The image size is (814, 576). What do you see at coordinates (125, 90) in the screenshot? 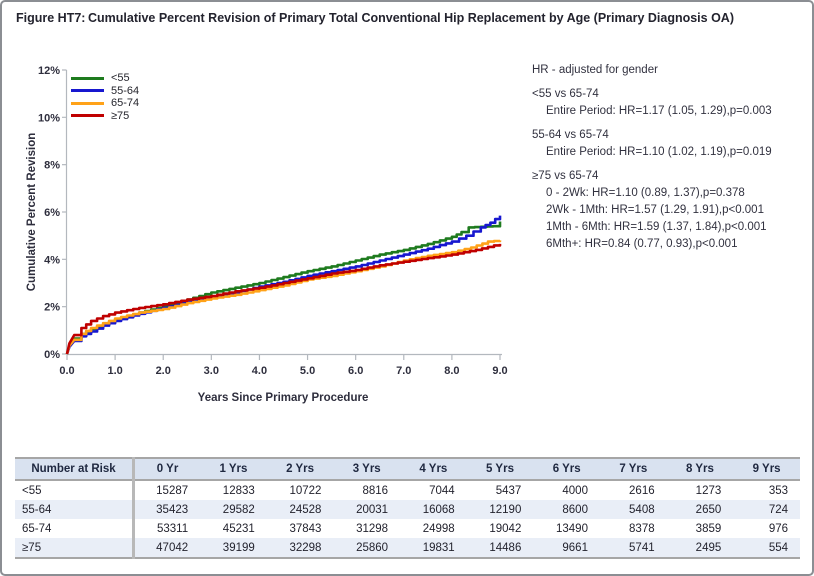
I see `legend-label: 55-64` at bounding box center [125, 90].